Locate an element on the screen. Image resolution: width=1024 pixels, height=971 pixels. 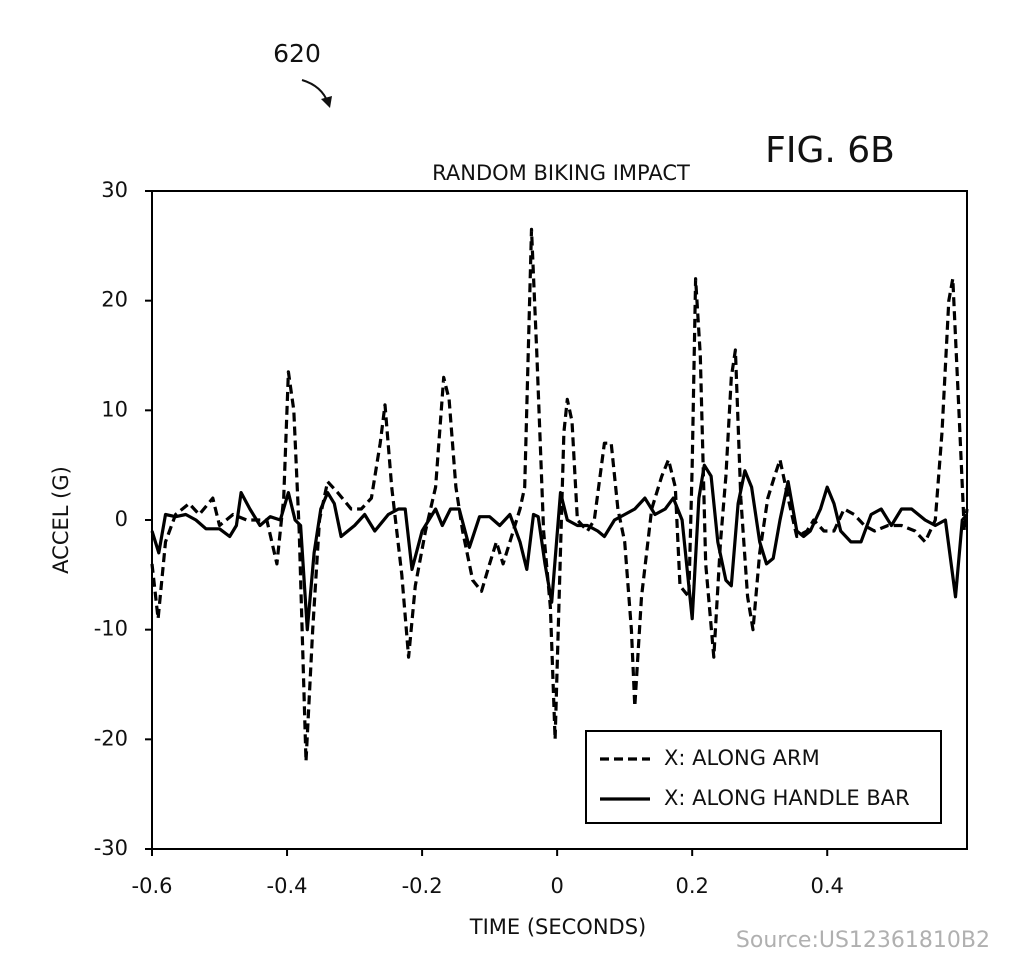
x-tick-label: -0.6 is located at coordinates (152, 886).